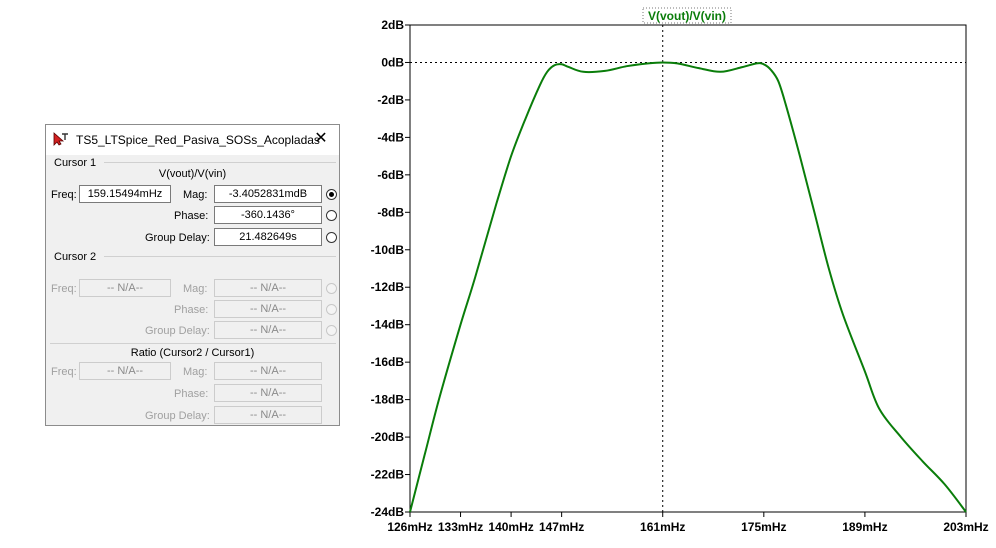 This screenshot has width=996, height=548. Describe the element at coordinates (177, 331) in the screenshot. I see `cursor2-group-delay-label: Group Delay:` at that location.